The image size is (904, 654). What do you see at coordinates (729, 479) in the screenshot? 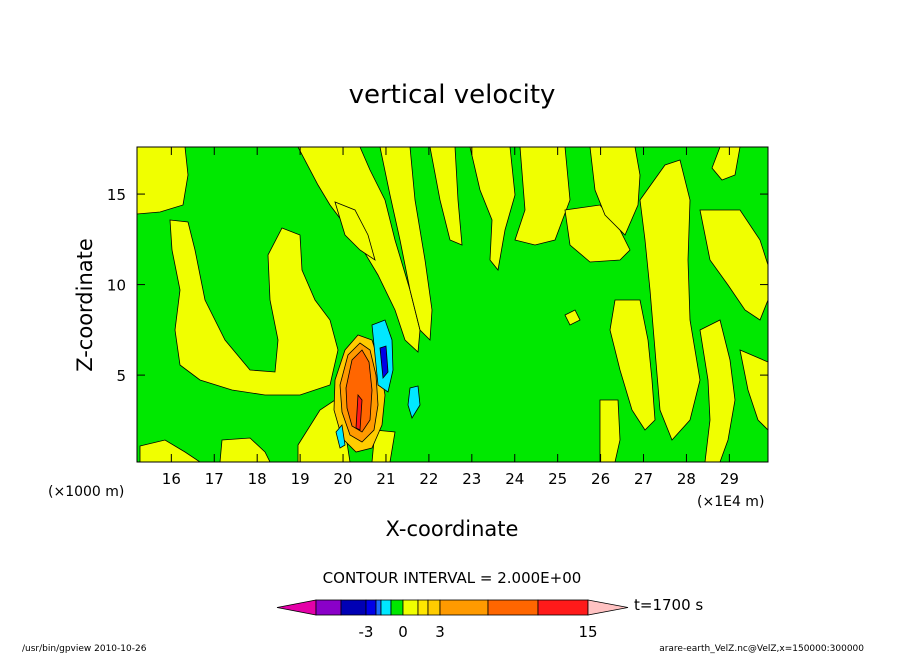
I see `x-tick-label: 29` at bounding box center [729, 479].